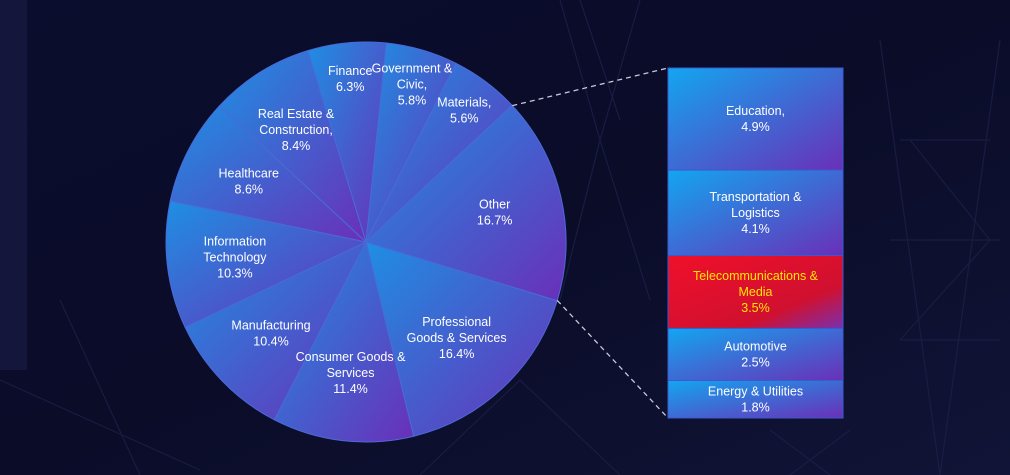 This screenshot has height=475, width=1010. What do you see at coordinates (464, 111) in the screenshot?
I see `pie-label-materials: Materials, 5.6%` at bounding box center [464, 111].